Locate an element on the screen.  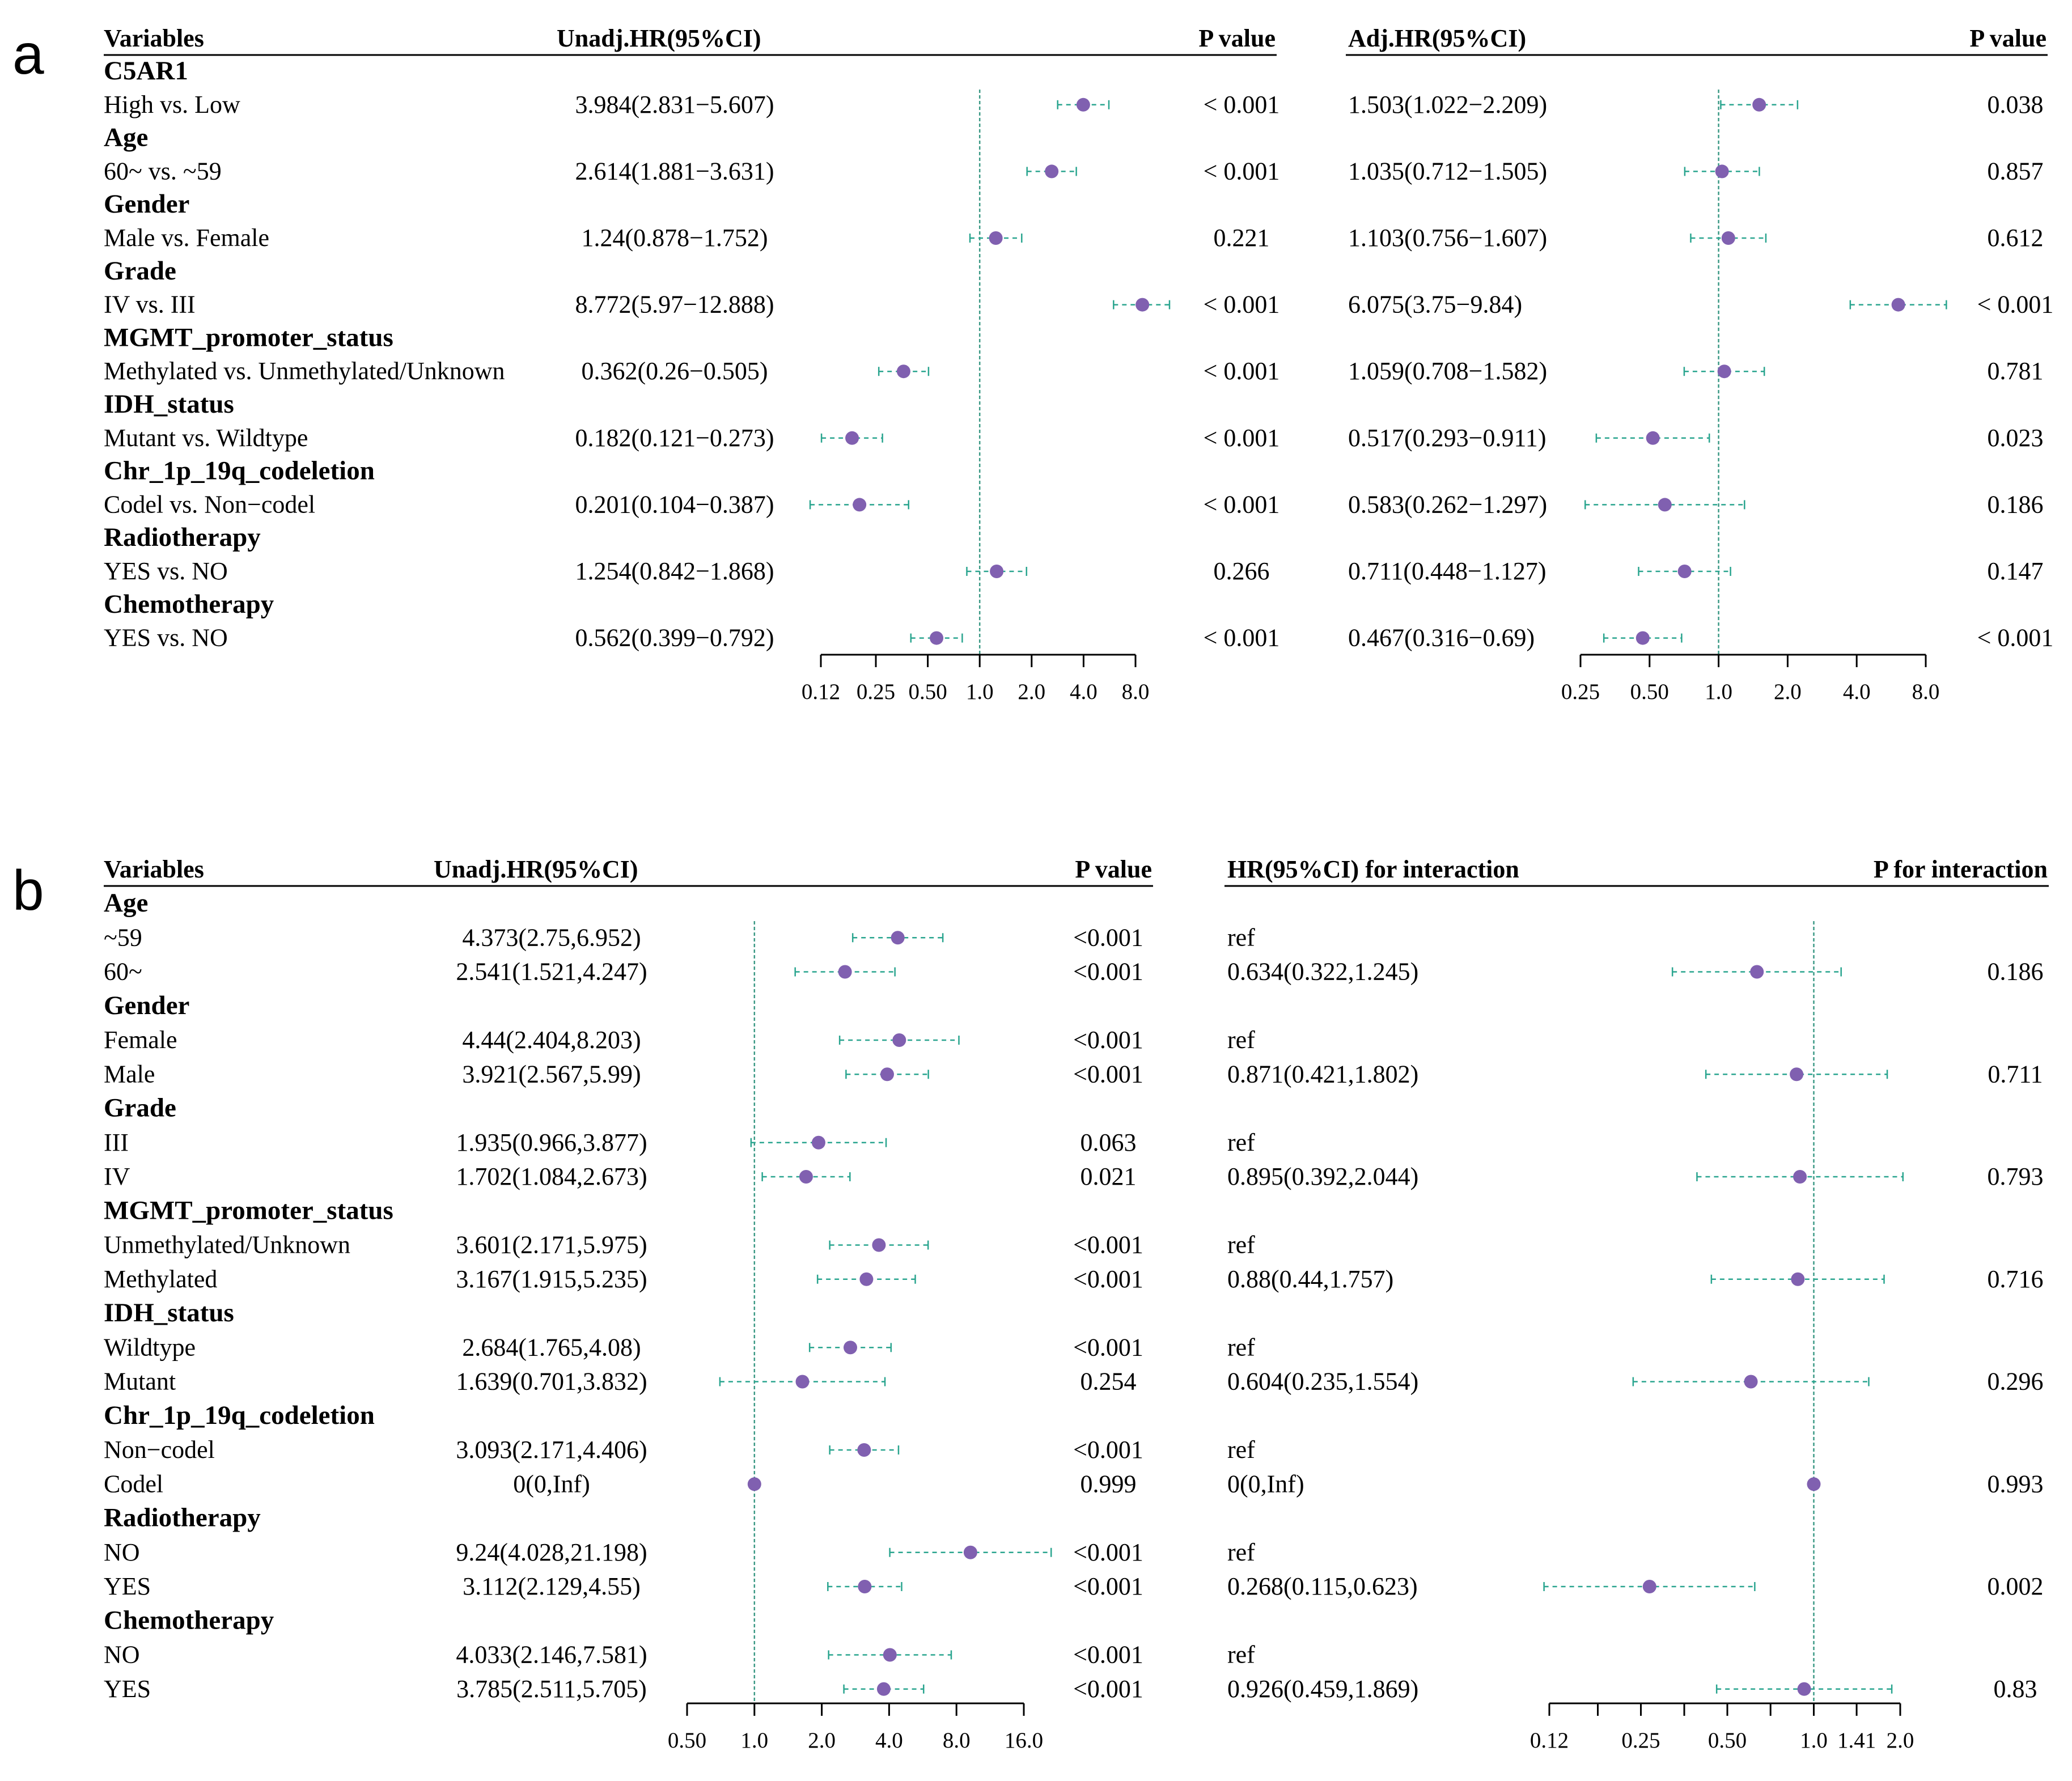
unadj-hr-value: 2.684(1.765,4.08) is located at coordinates (551, 1347).